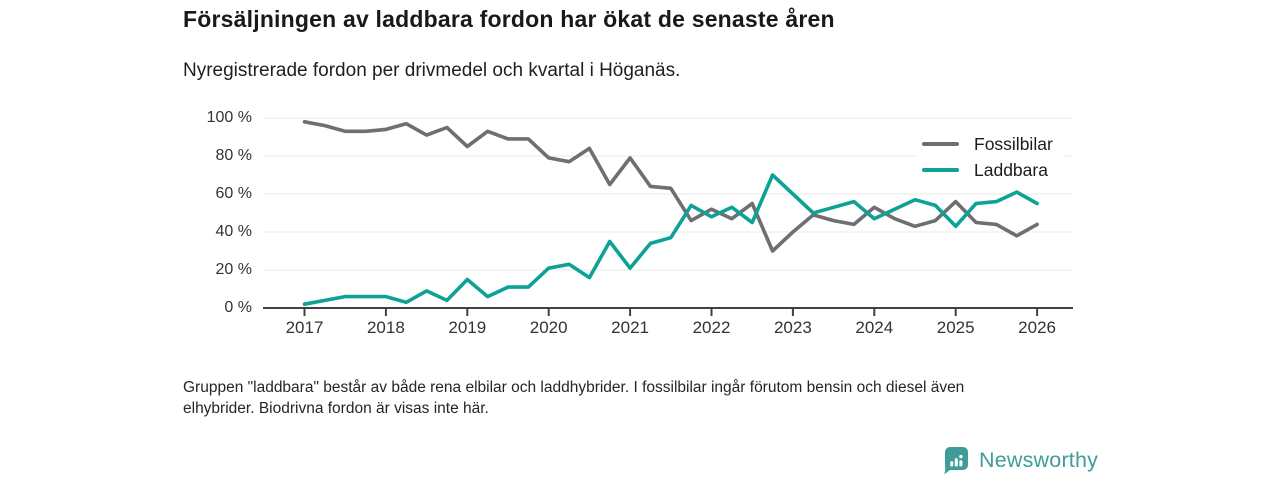  I want to click on y-tick-label: 20 %, so click(233, 269).